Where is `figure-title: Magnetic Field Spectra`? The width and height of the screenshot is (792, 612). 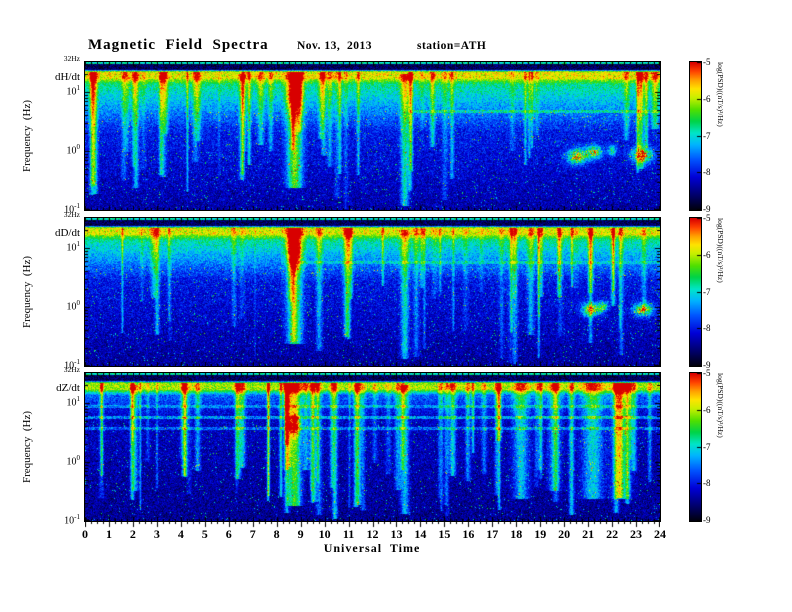
figure-title: Magnetic Field Spectra is located at coordinates (178, 45).